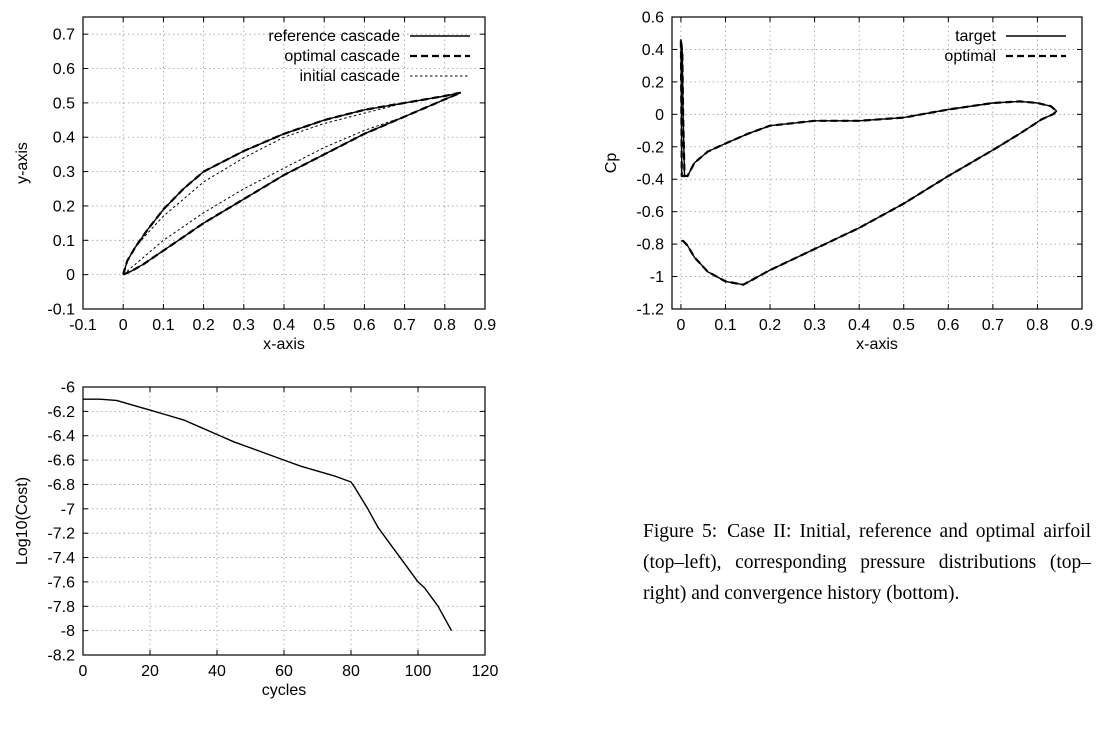 Image resolution: width=1101 pixels, height=733 pixels. What do you see at coordinates (64, 172) in the screenshot?
I see `y-tick-label: 0.3` at bounding box center [64, 172].